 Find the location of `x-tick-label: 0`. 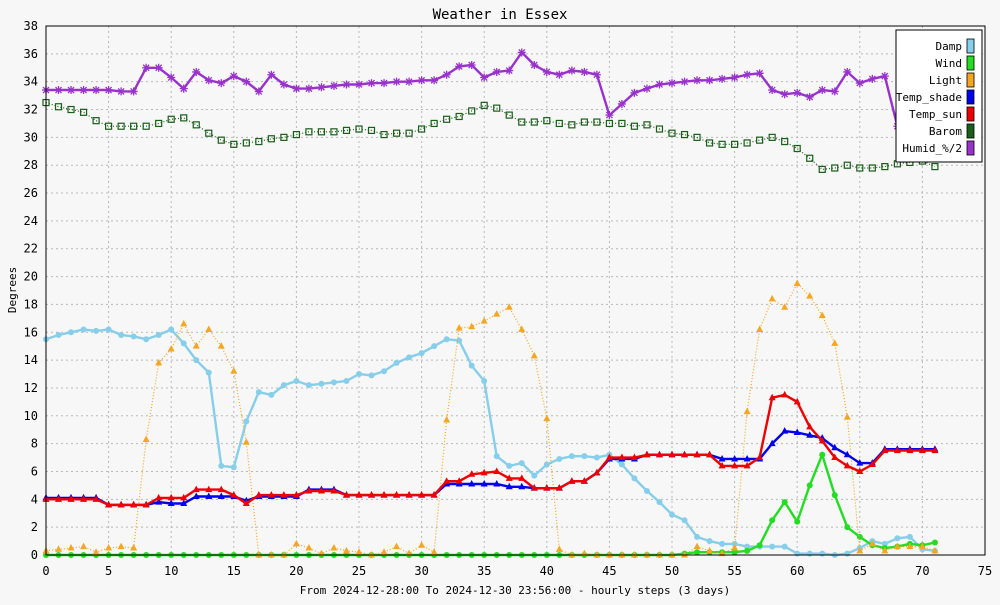

x-tick-label: 0 is located at coordinates (45, 571).